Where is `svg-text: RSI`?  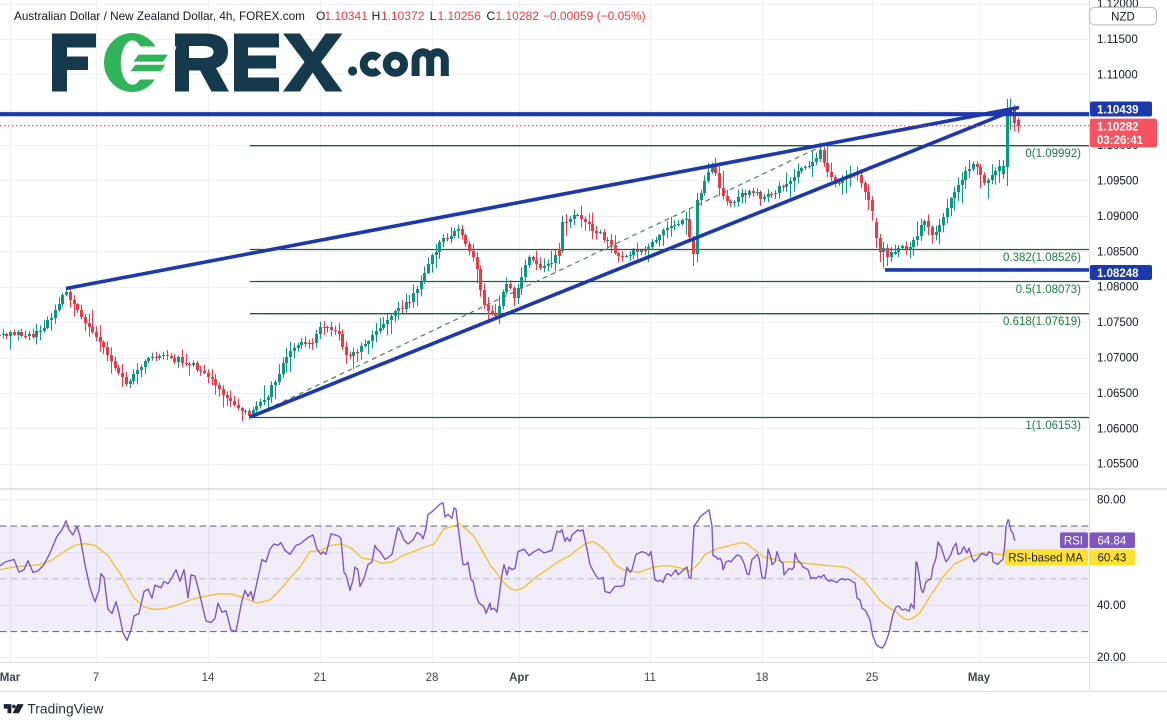 svg-text: RSI is located at coordinates (1073, 542).